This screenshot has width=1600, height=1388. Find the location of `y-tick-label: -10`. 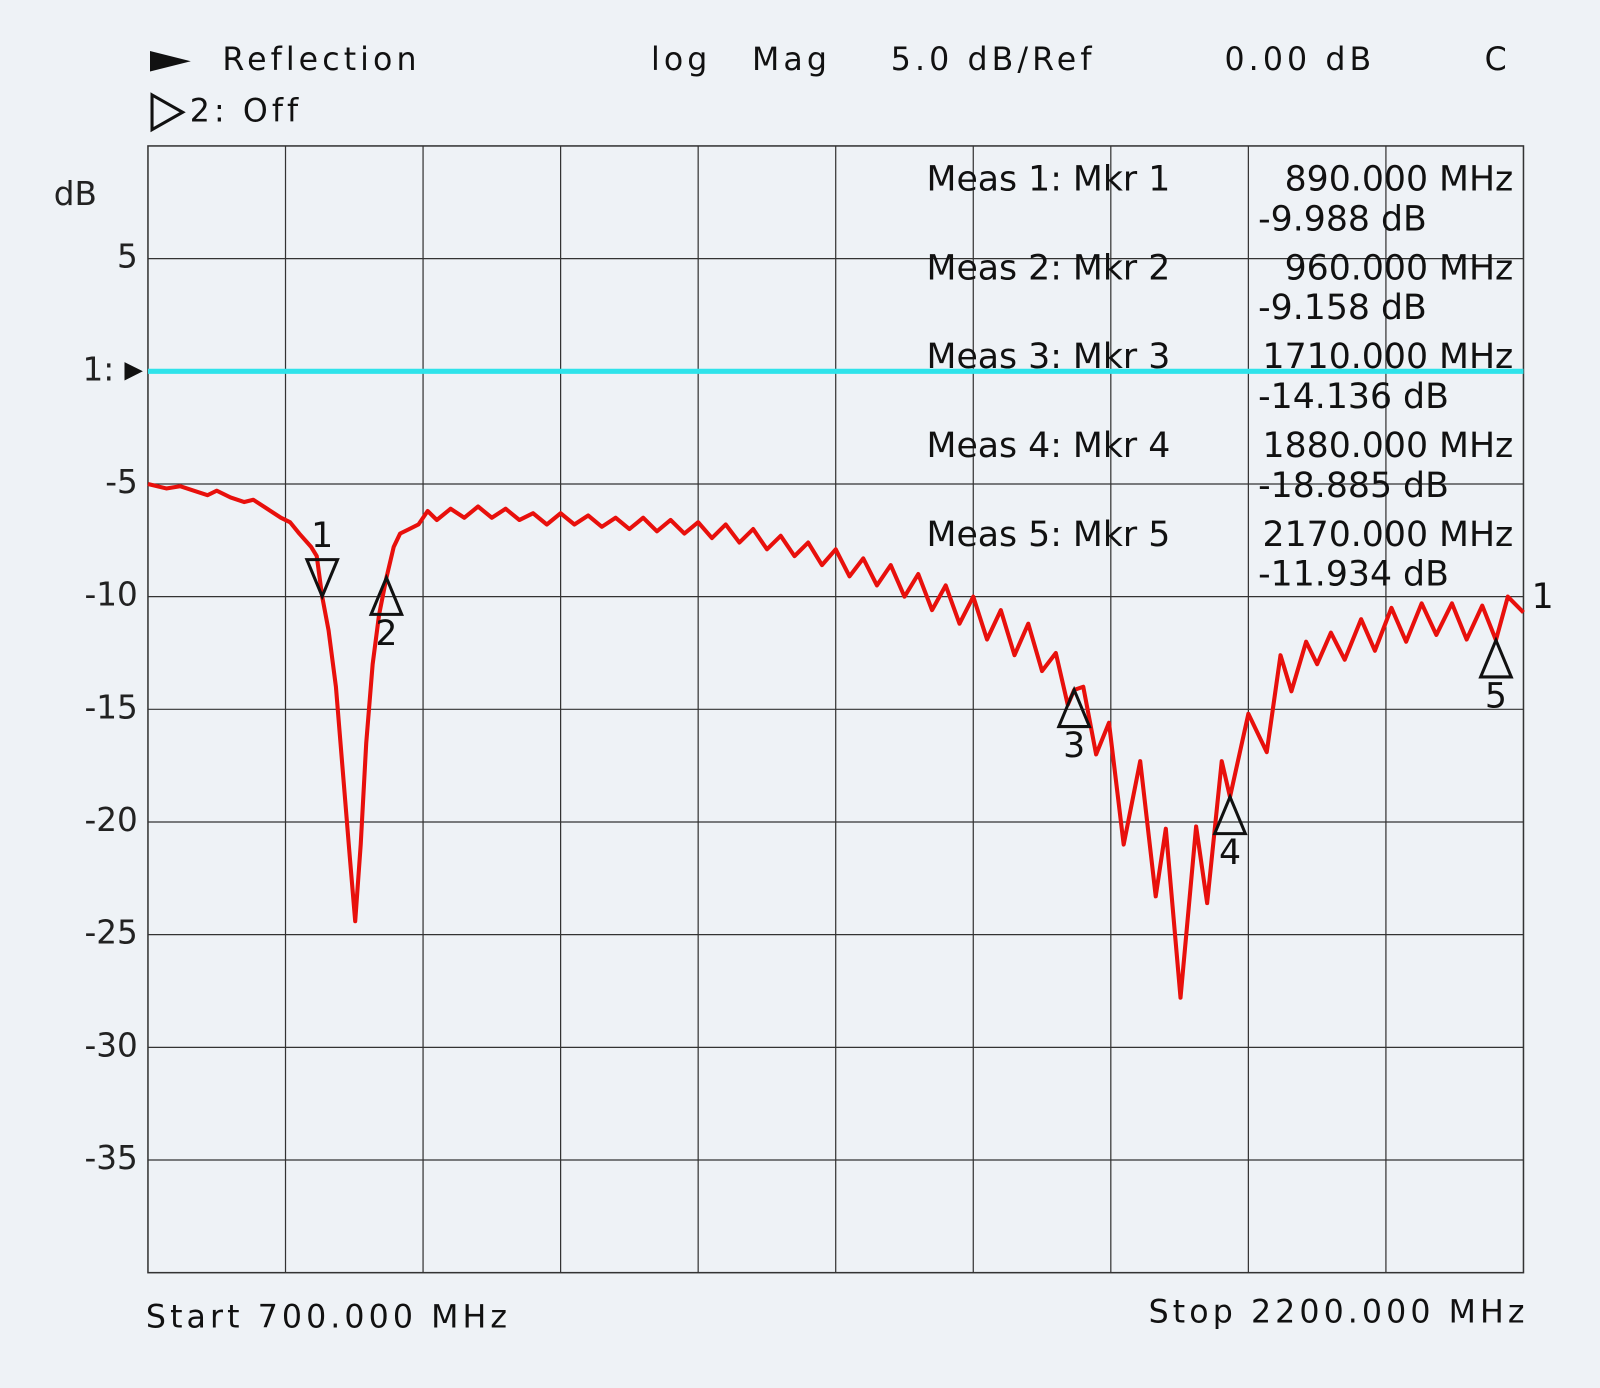

y-tick-label: -10 is located at coordinates (110, 595).